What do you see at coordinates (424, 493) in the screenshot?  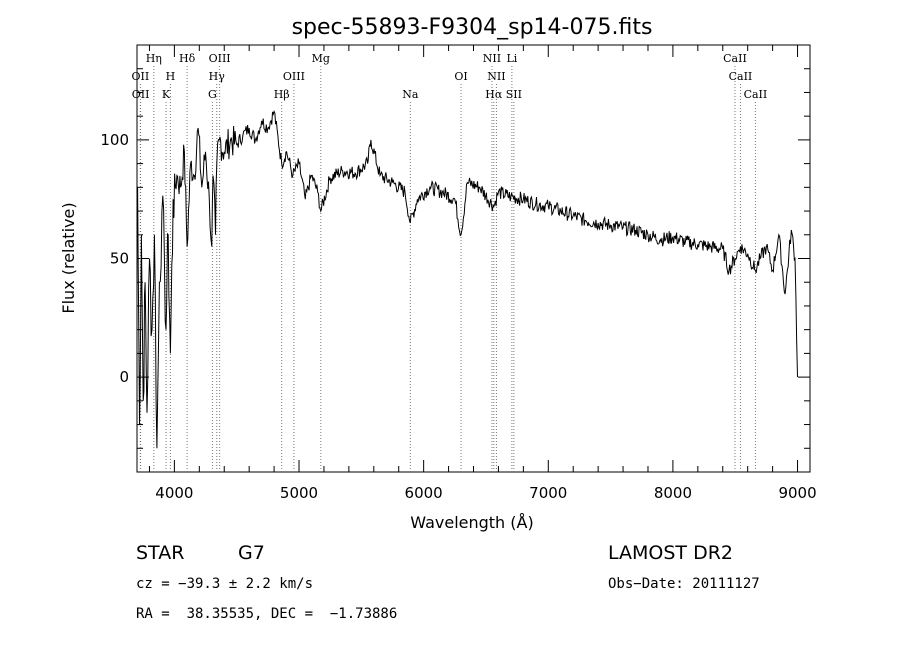 I see `x-tick-label: 6000` at bounding box center [424, 493].